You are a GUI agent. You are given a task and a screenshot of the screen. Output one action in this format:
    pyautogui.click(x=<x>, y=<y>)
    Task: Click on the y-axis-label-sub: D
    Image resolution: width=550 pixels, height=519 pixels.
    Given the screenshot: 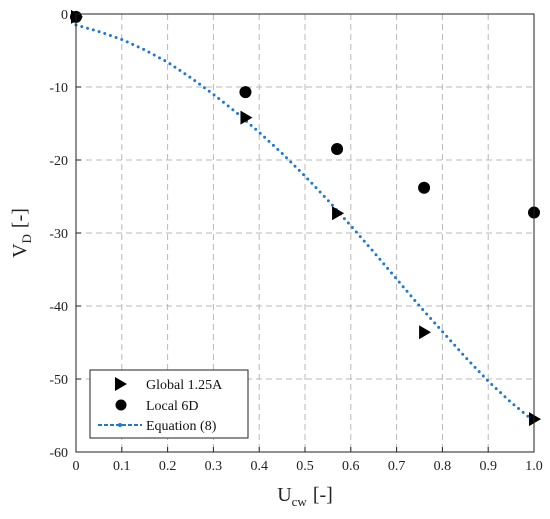 What is the action you would take?
    pyautogui.click(x=26, y=238)
    